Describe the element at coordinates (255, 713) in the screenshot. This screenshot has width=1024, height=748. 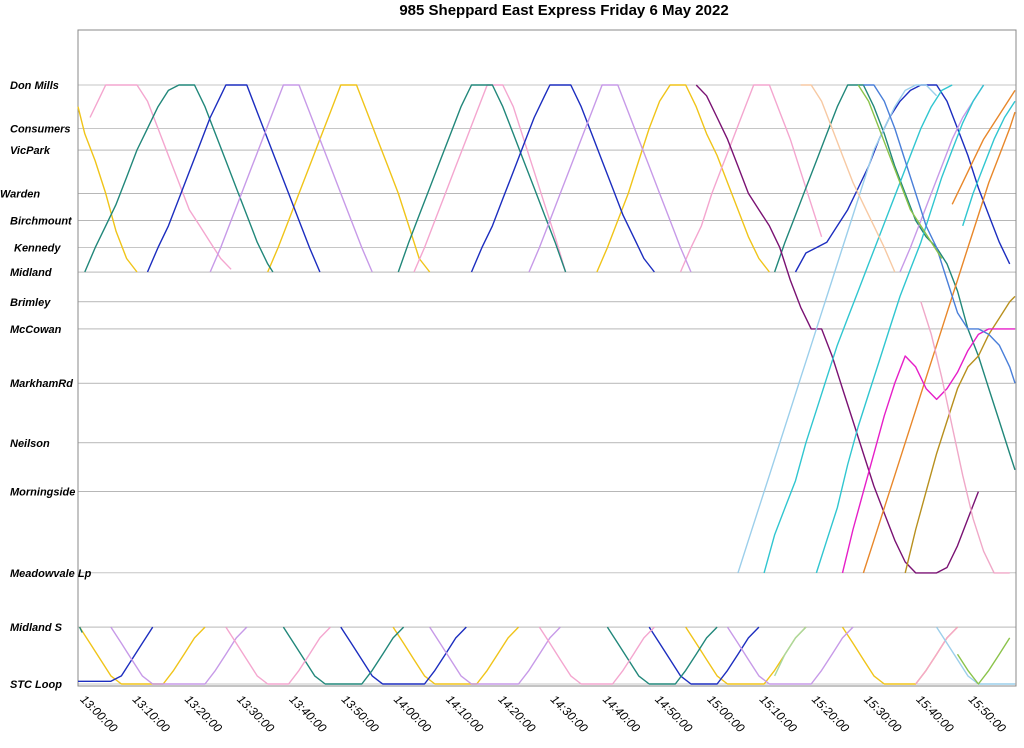
I see `x-tick-label: 13:30:00` at that location.